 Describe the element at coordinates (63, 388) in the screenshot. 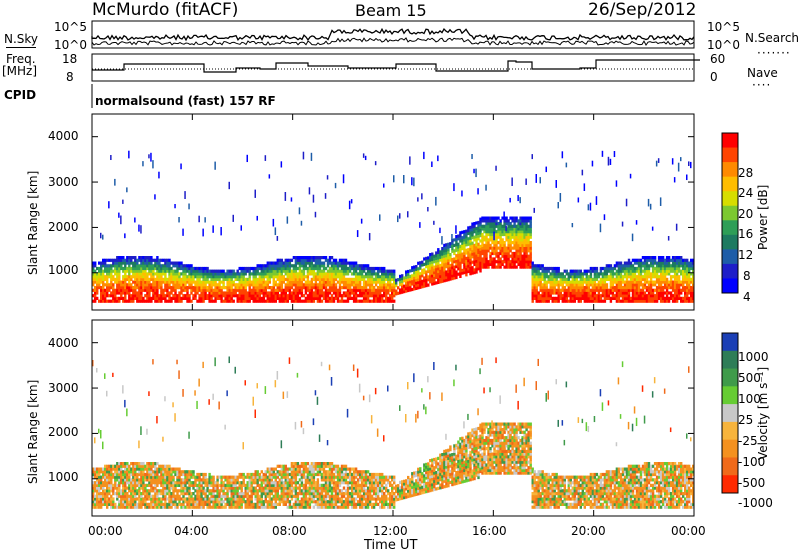

I see `velocity-ytick-3000: 3000` at that location.